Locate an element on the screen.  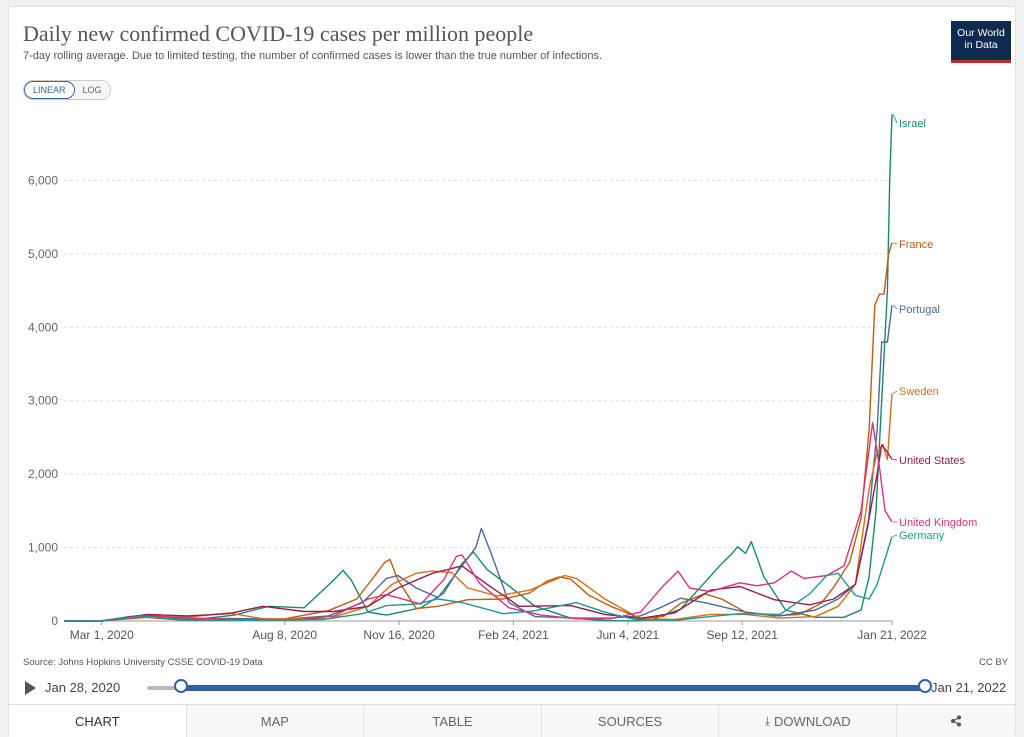
series-label: Israel is located at coordinates (912, 124).